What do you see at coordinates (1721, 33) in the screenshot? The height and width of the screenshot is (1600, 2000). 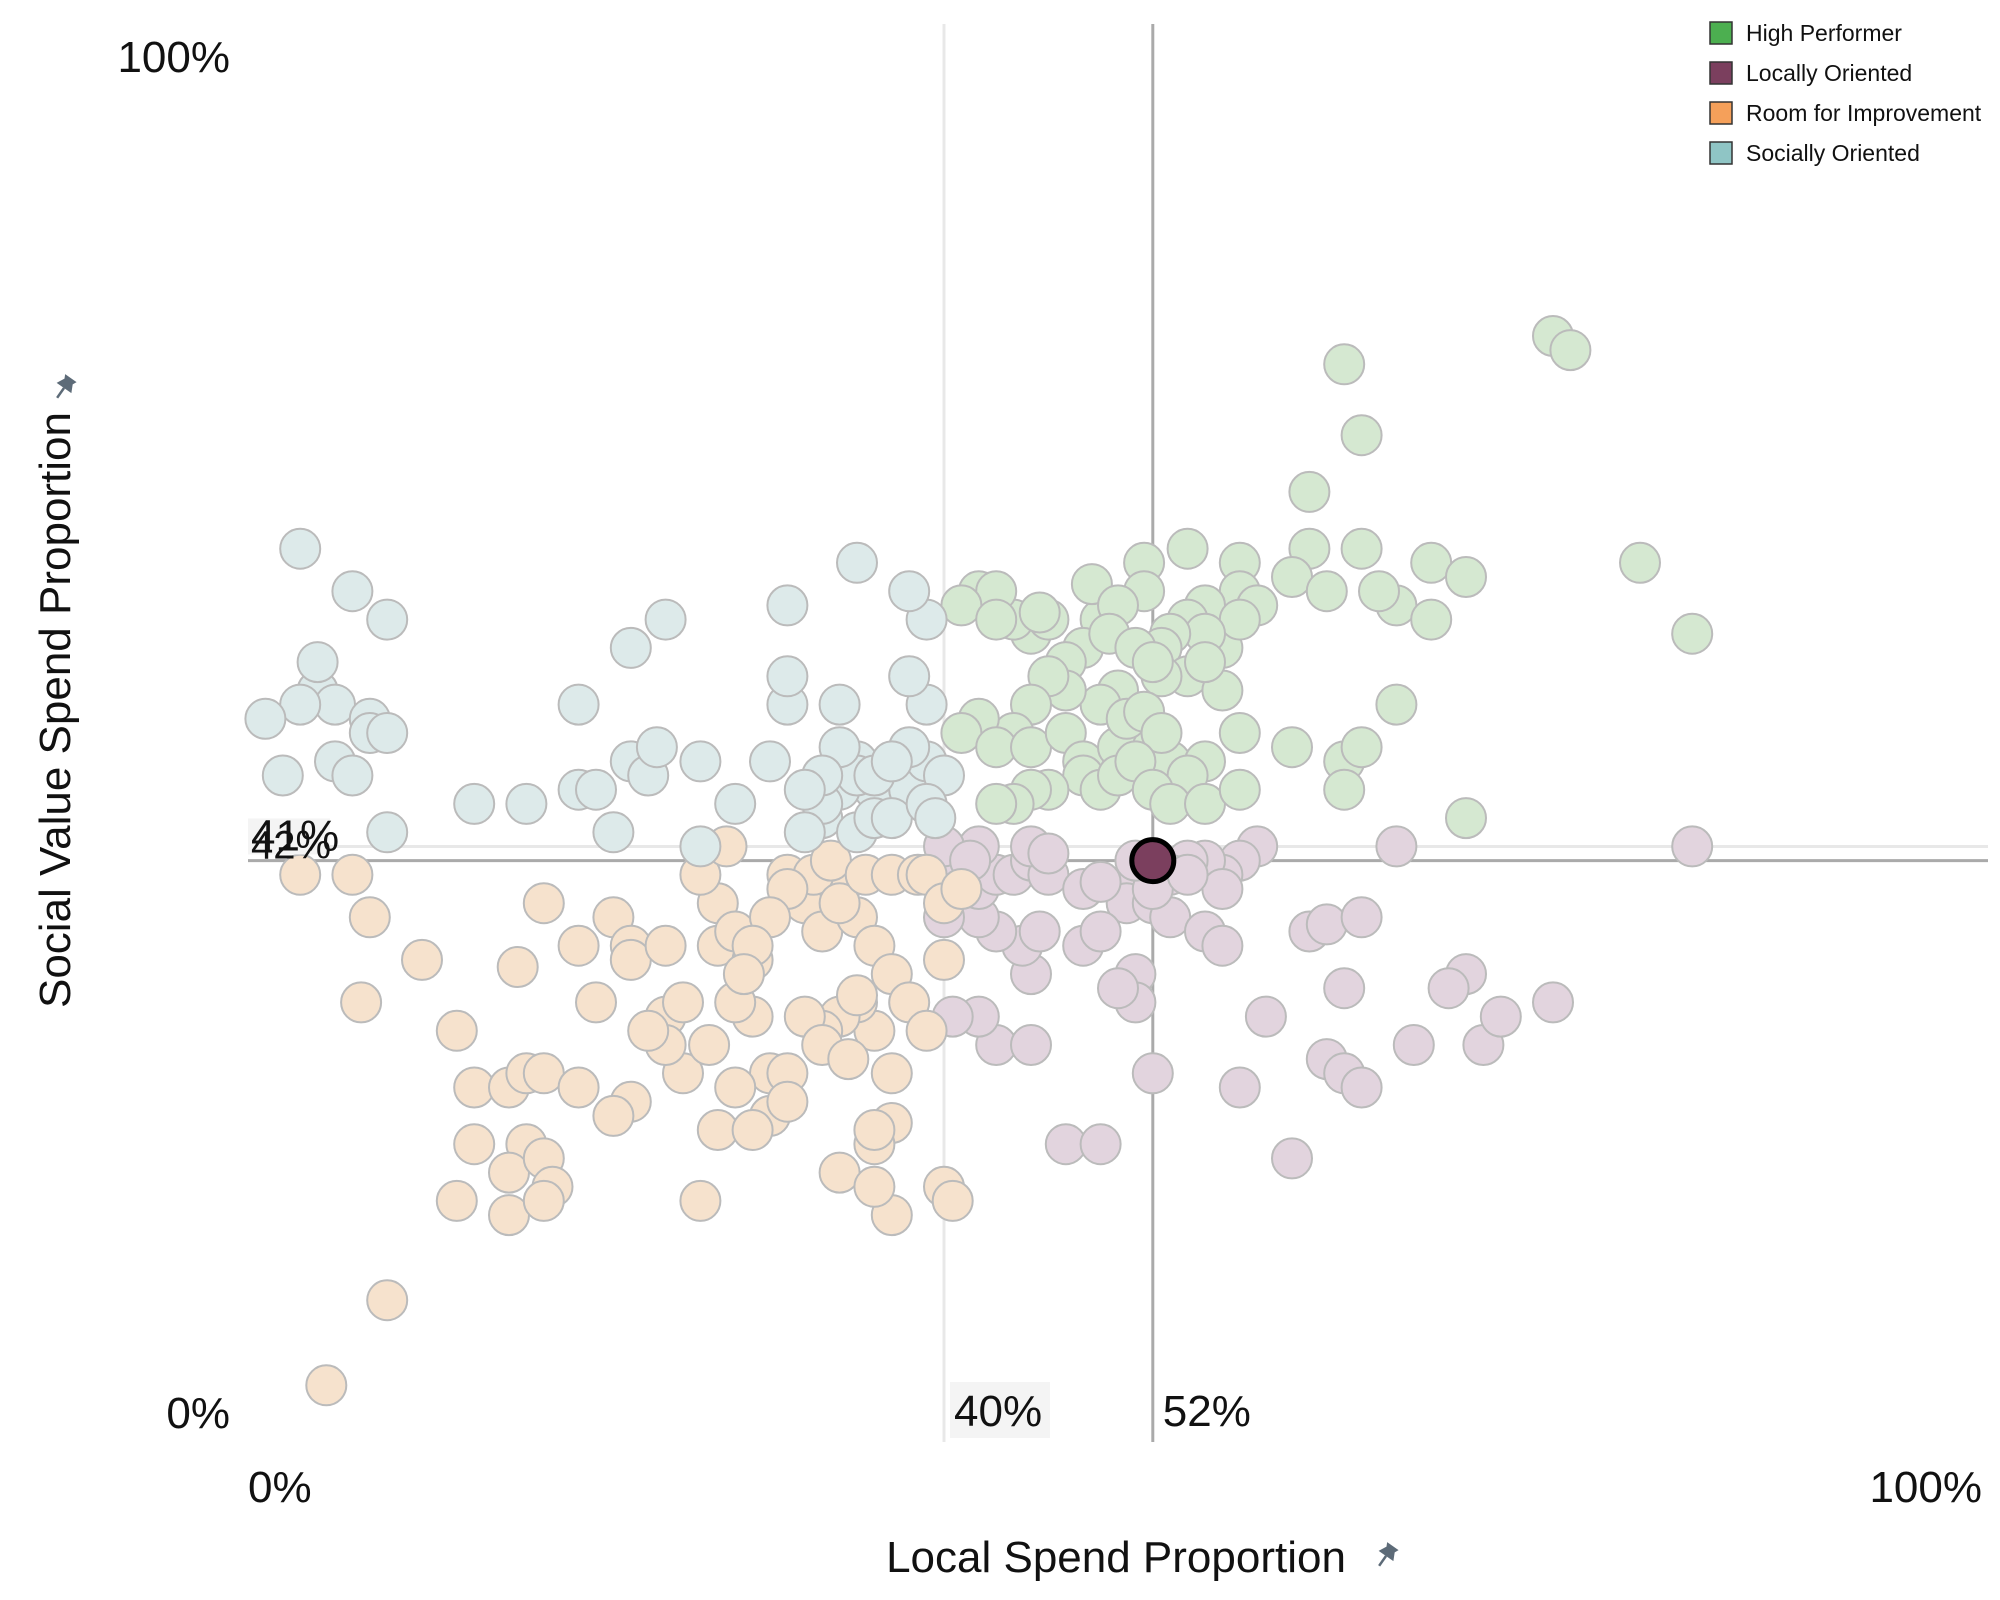 I see `legend-swatch-high-performer` at bounding box center [1721, 33].